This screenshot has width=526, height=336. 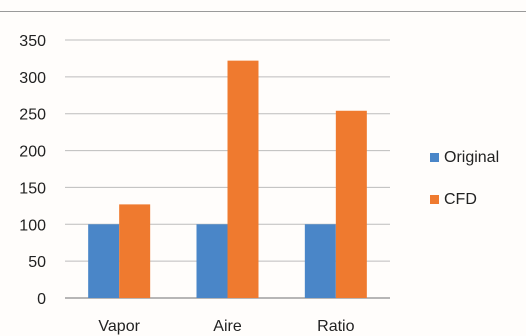 What do you see at coordinates (351, 204) in the screenshot?
I see `bar-cfd-ratio` at bounding box center [351, 204].